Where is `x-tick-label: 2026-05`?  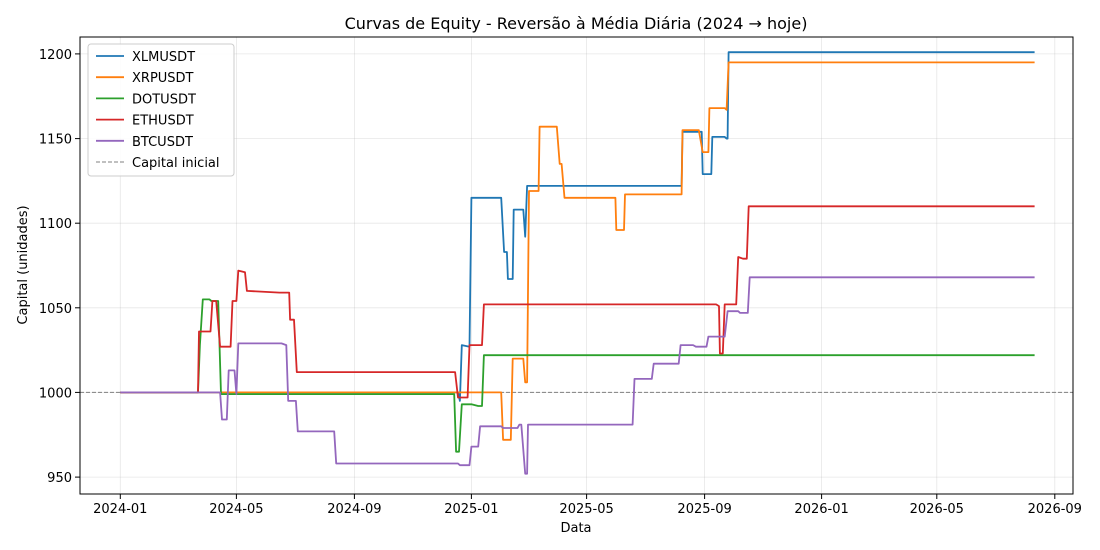 x-tick-label: 2026-05 is located at coordinates (937, 509).